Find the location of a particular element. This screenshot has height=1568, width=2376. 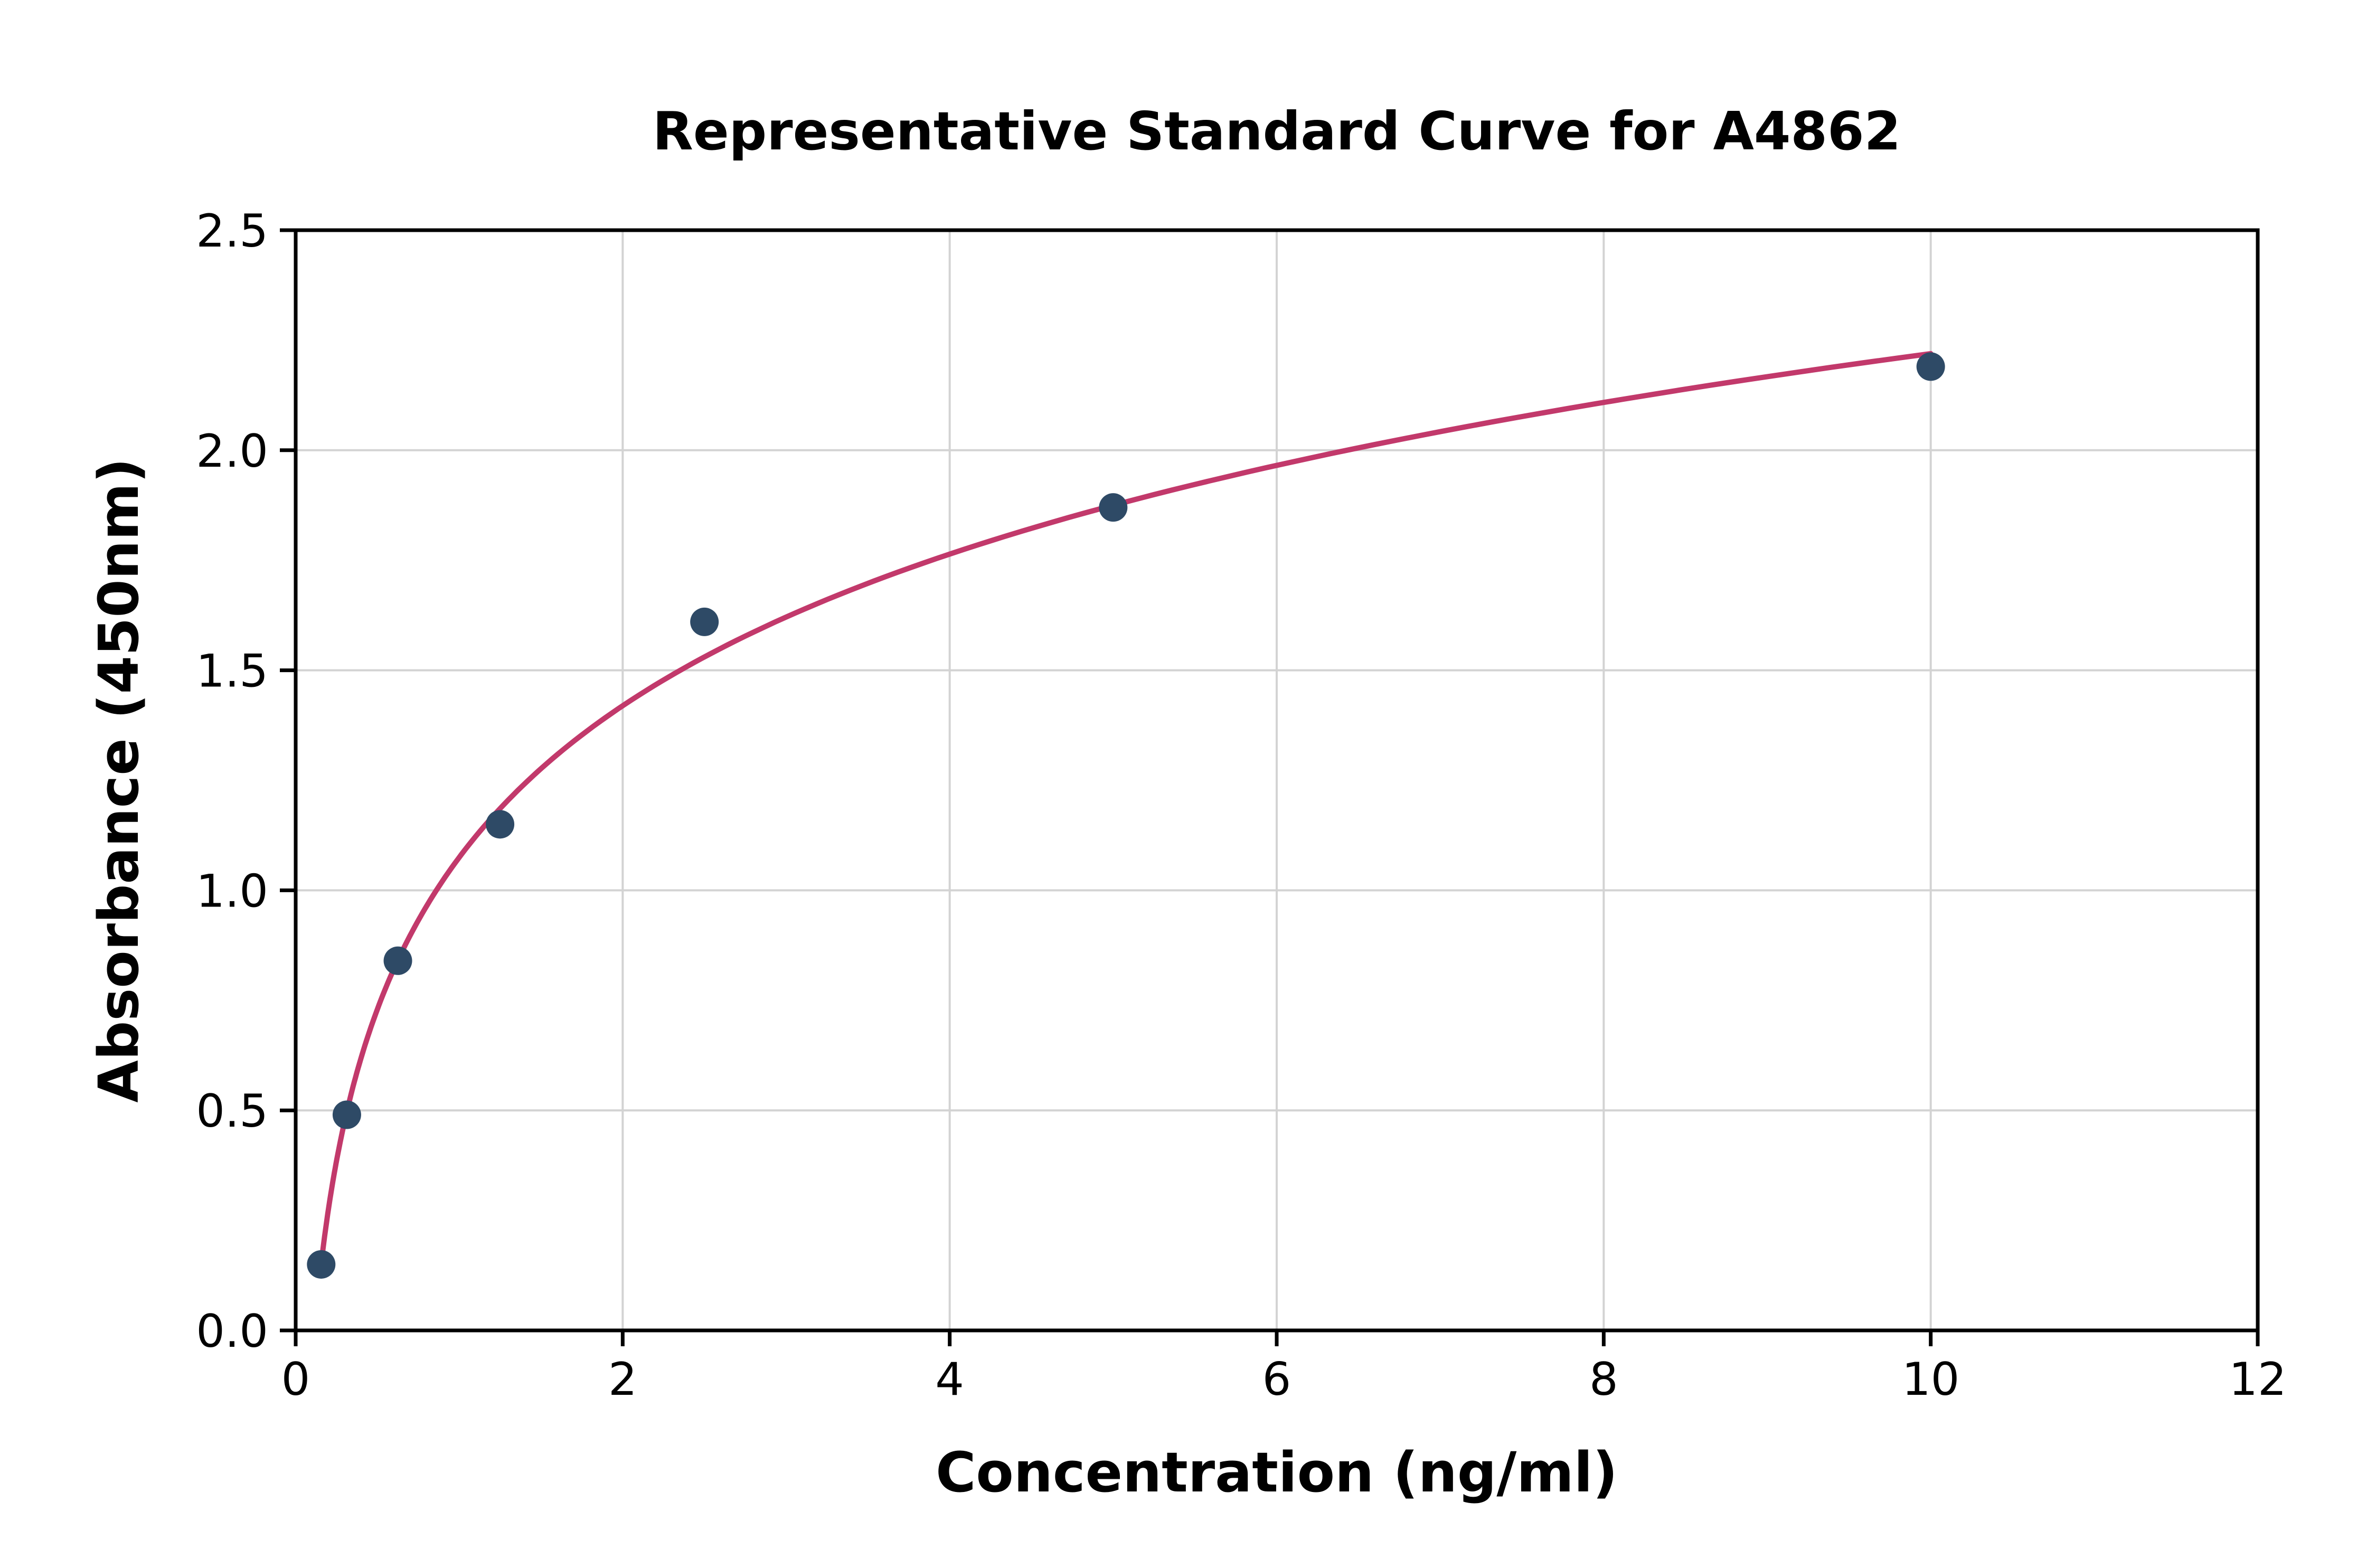

x-tick-label: 12 is located at coordinates (2257, 1380).